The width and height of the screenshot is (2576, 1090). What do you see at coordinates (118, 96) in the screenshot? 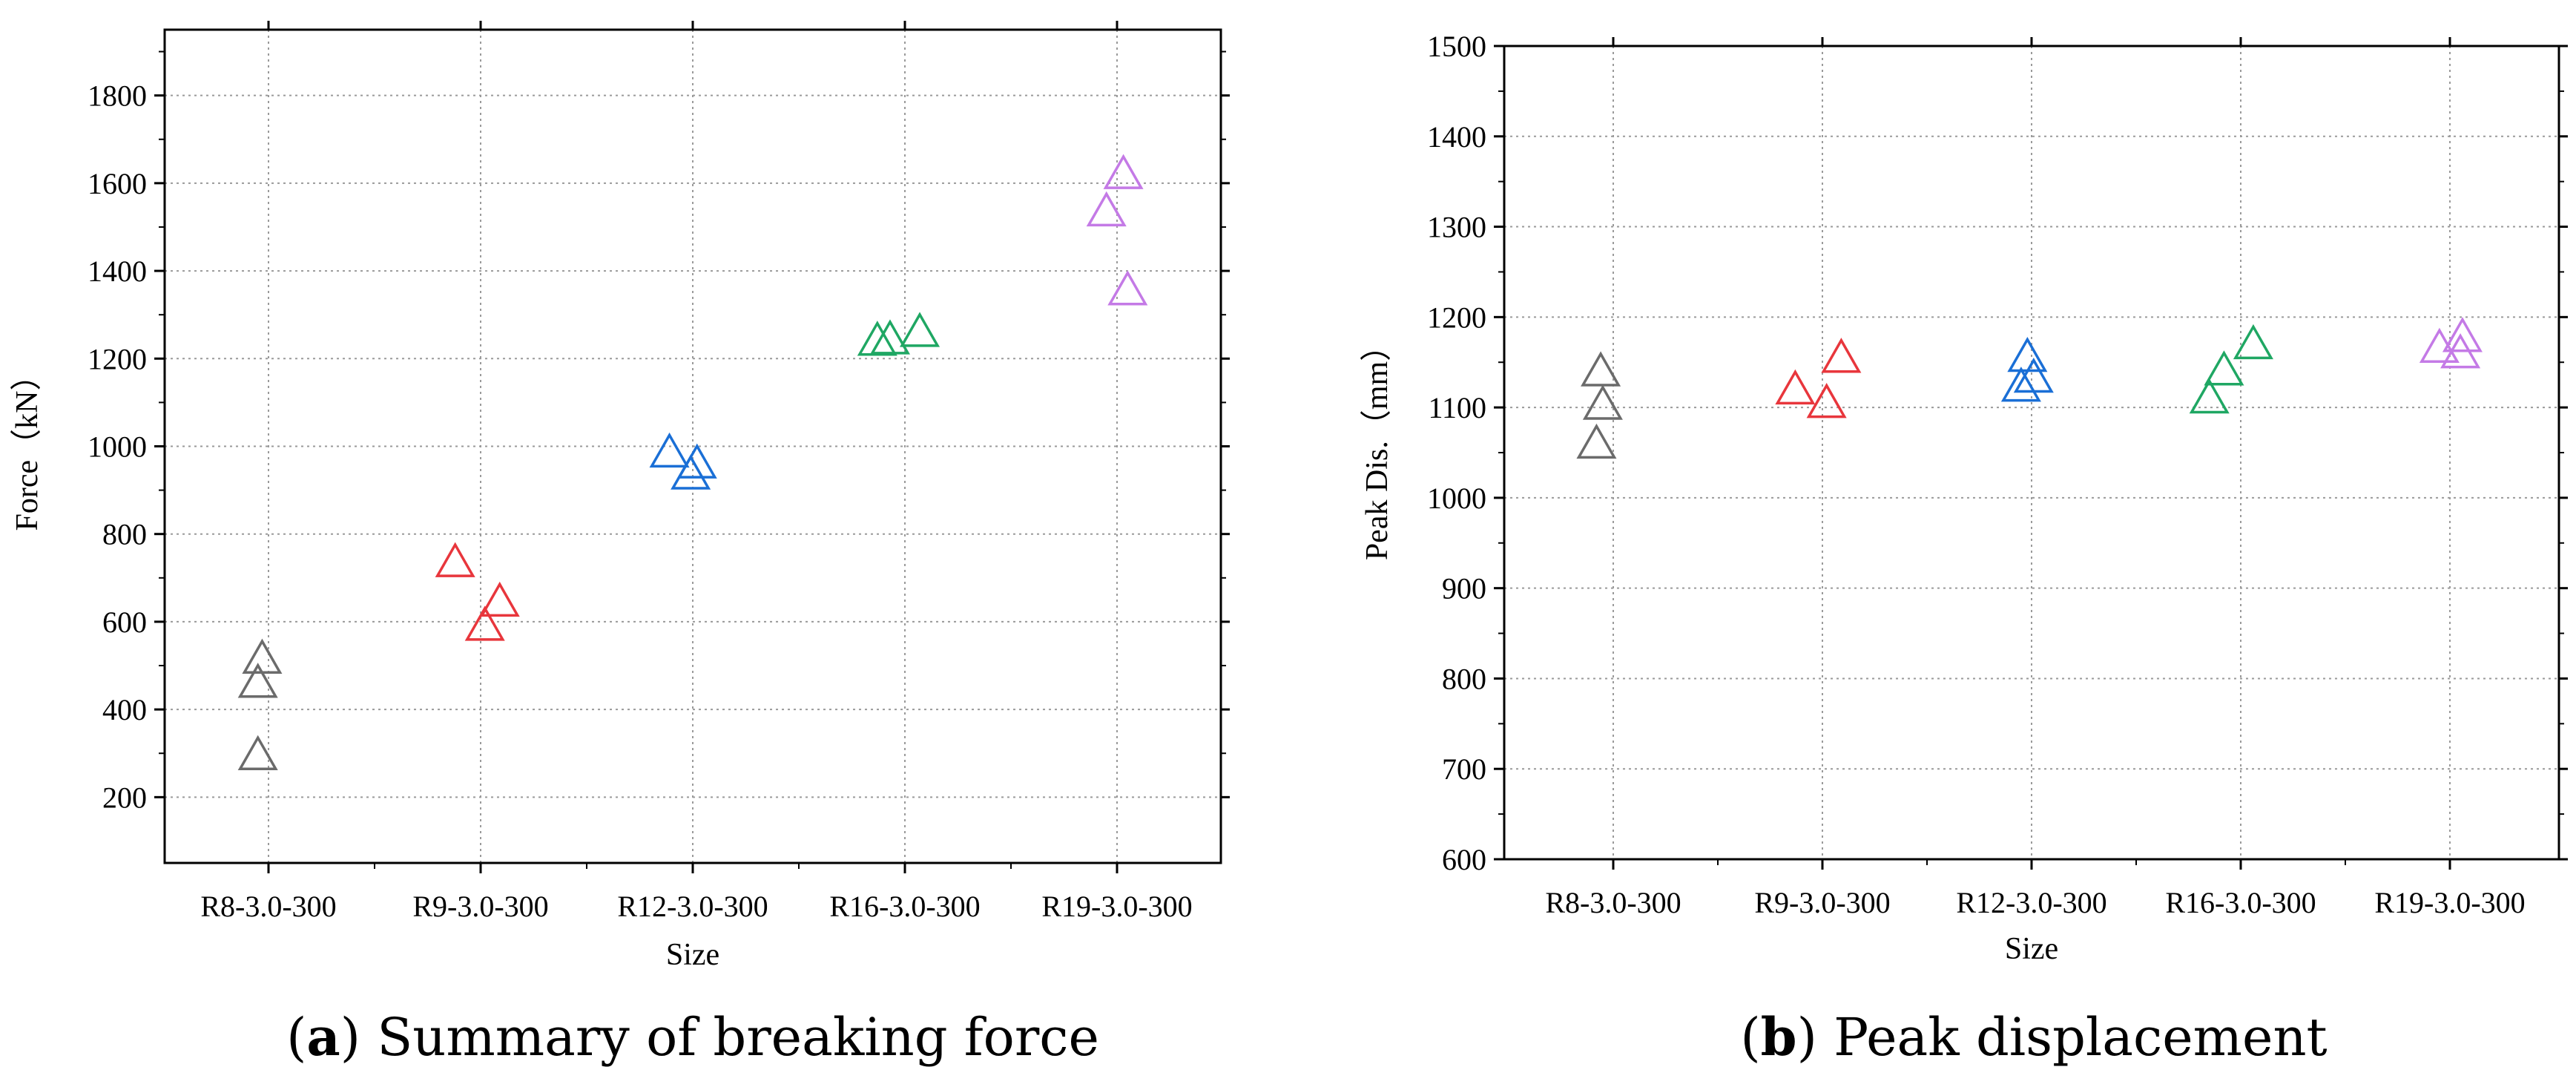
I see `y-tick-label: 1800` at bounding box center [118, 96].